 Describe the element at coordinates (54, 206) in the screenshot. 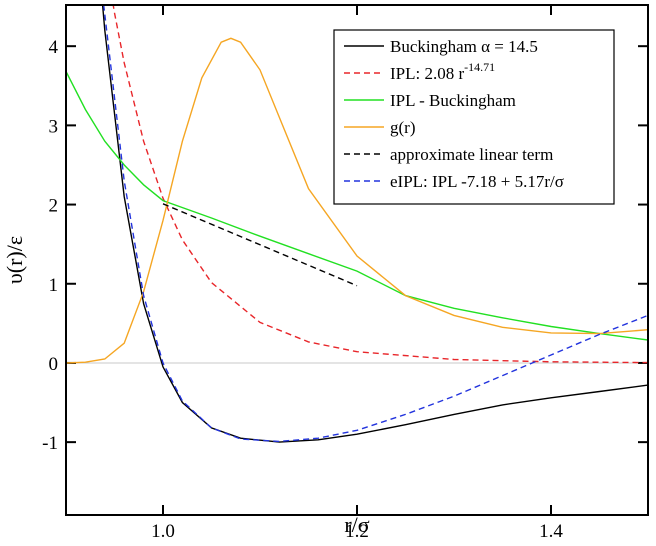

I see `y-tick-label: 2` at that location.